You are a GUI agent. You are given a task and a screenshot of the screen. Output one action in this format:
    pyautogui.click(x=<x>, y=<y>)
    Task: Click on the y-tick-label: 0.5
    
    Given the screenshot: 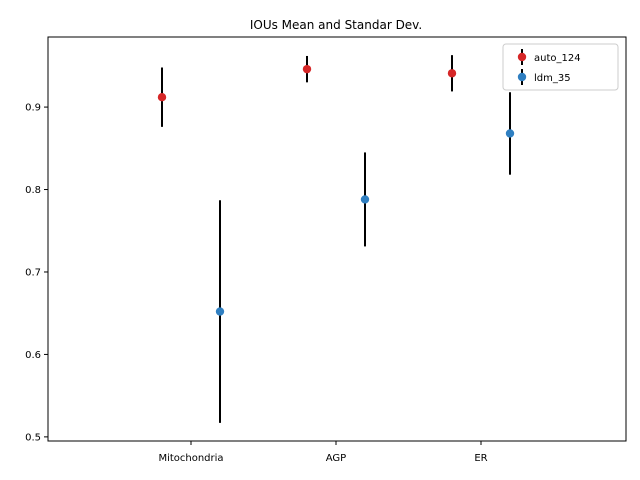 What is the action you would take?
    pyautogui.click(x=33, y=437)
    